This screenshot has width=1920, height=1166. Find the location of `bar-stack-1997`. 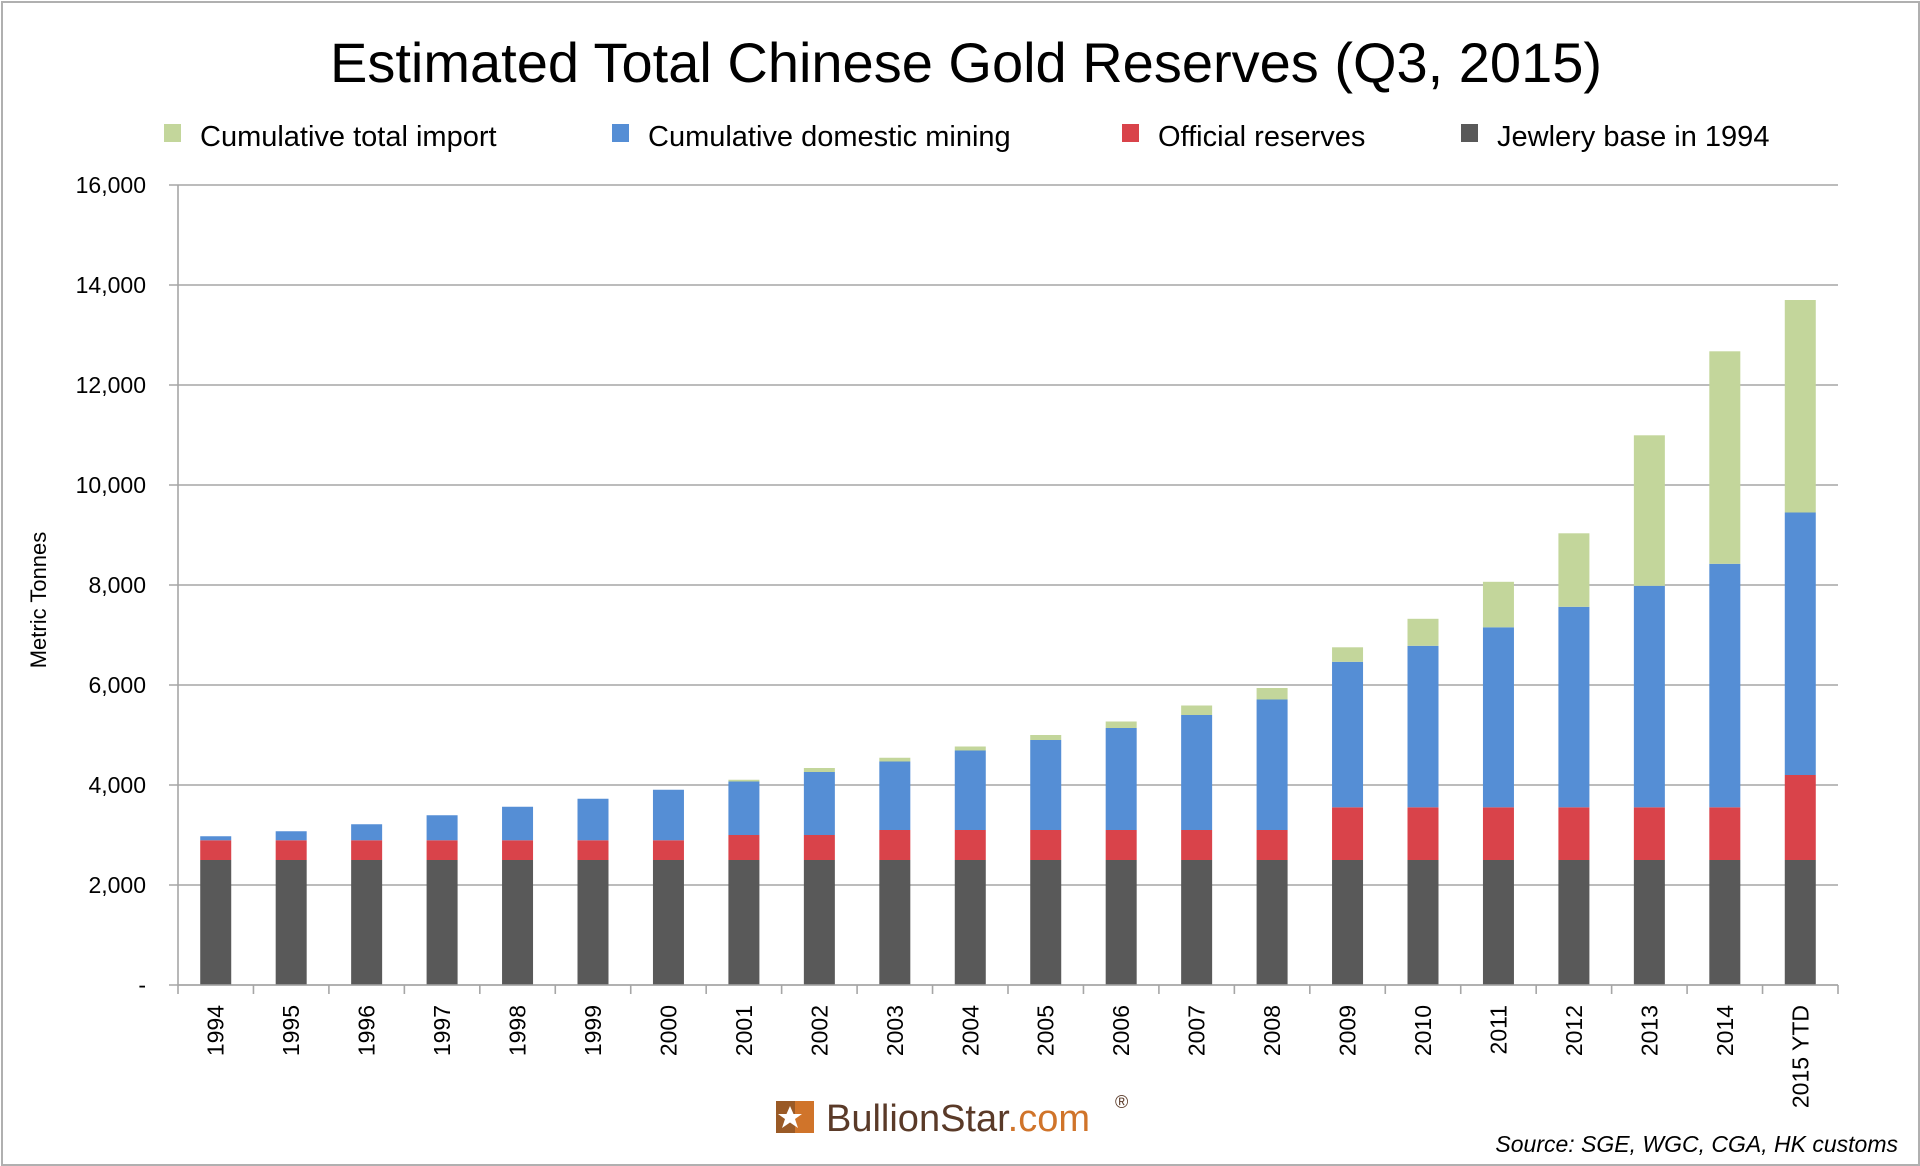

bar-stack-1997 is located at coordinates (442, 900).